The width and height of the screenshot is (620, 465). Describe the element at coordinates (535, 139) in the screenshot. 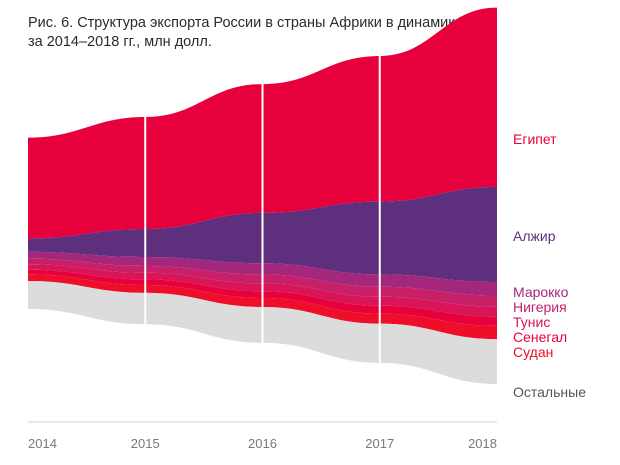

I see `legend-label-1: Египет` at that location.